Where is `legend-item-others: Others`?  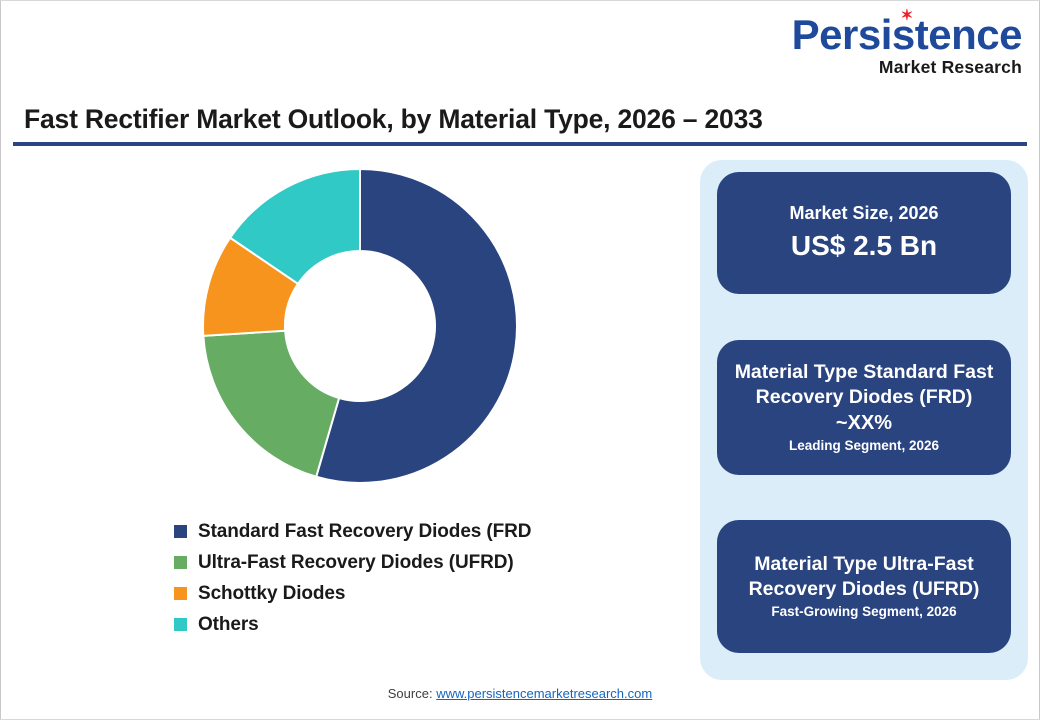 legend-item-others: Others is located at coordinates (424, 624).